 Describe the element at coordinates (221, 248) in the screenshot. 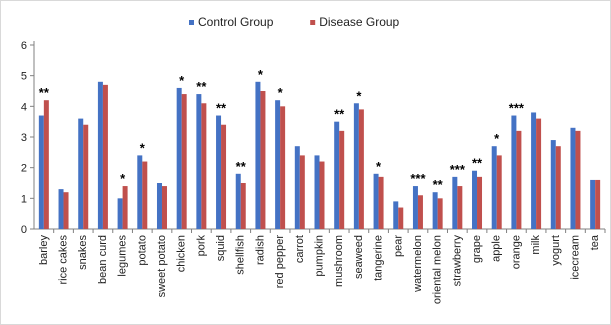

I see `x-tick-label: squid` at that location.